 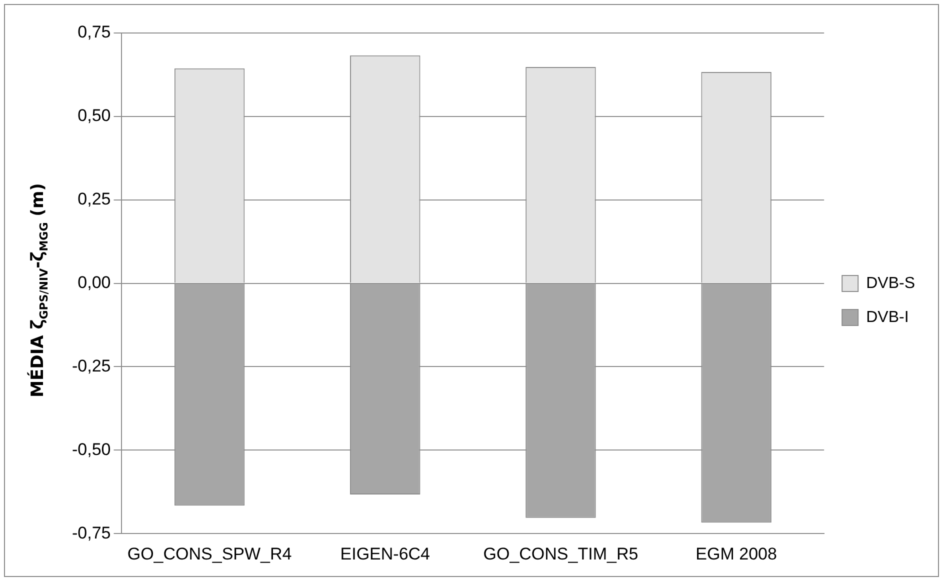 I want to click on y-tick-label: 0,25, so click(x=94, y=199).